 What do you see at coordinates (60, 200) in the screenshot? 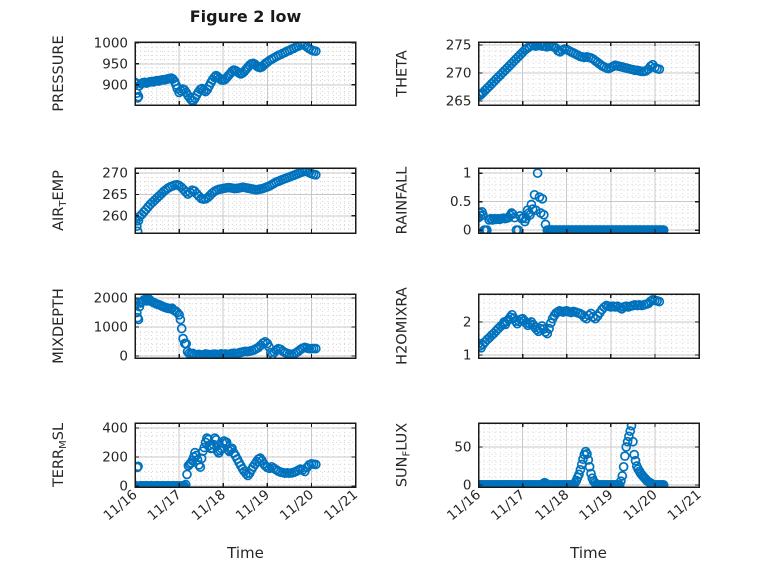
I see `y-axis-label: AIRTEMP` at bounding box center [60, 200].